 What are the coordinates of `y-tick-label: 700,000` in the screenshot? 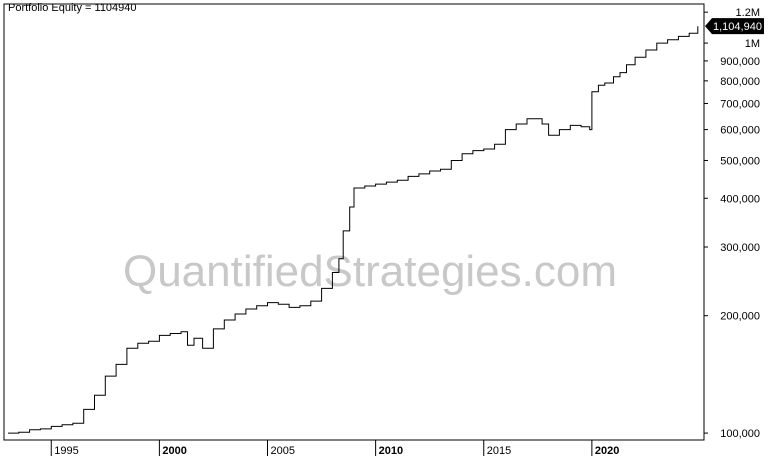 It's located at (740, 104).